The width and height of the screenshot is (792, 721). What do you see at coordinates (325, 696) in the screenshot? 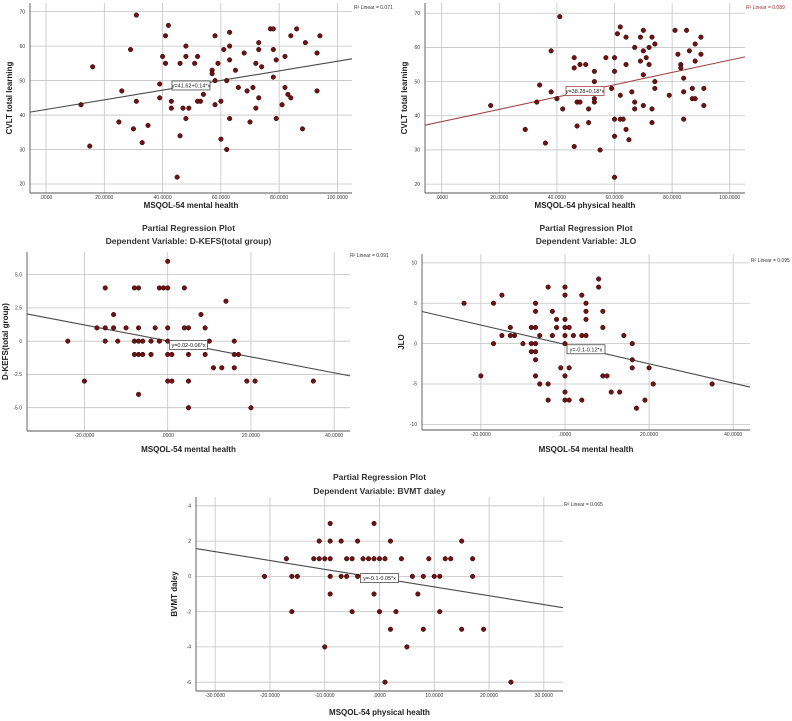
I see `x-tick-label: -10.0000` at bounding box center [325, 696].